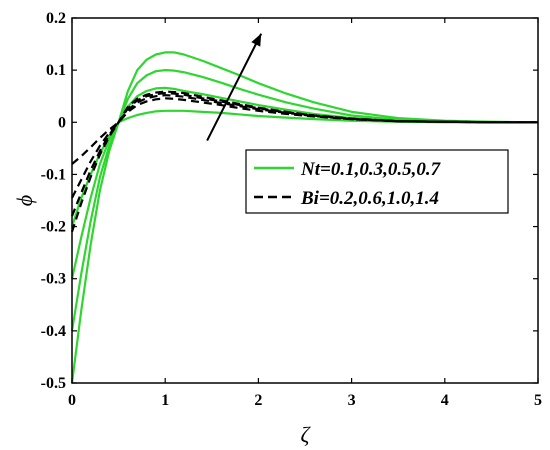 This screenshot has height=450, width=550. I want to click on legend-label-0: Nt=0.1,0.3,0.5,0.7, so click(371, 169).